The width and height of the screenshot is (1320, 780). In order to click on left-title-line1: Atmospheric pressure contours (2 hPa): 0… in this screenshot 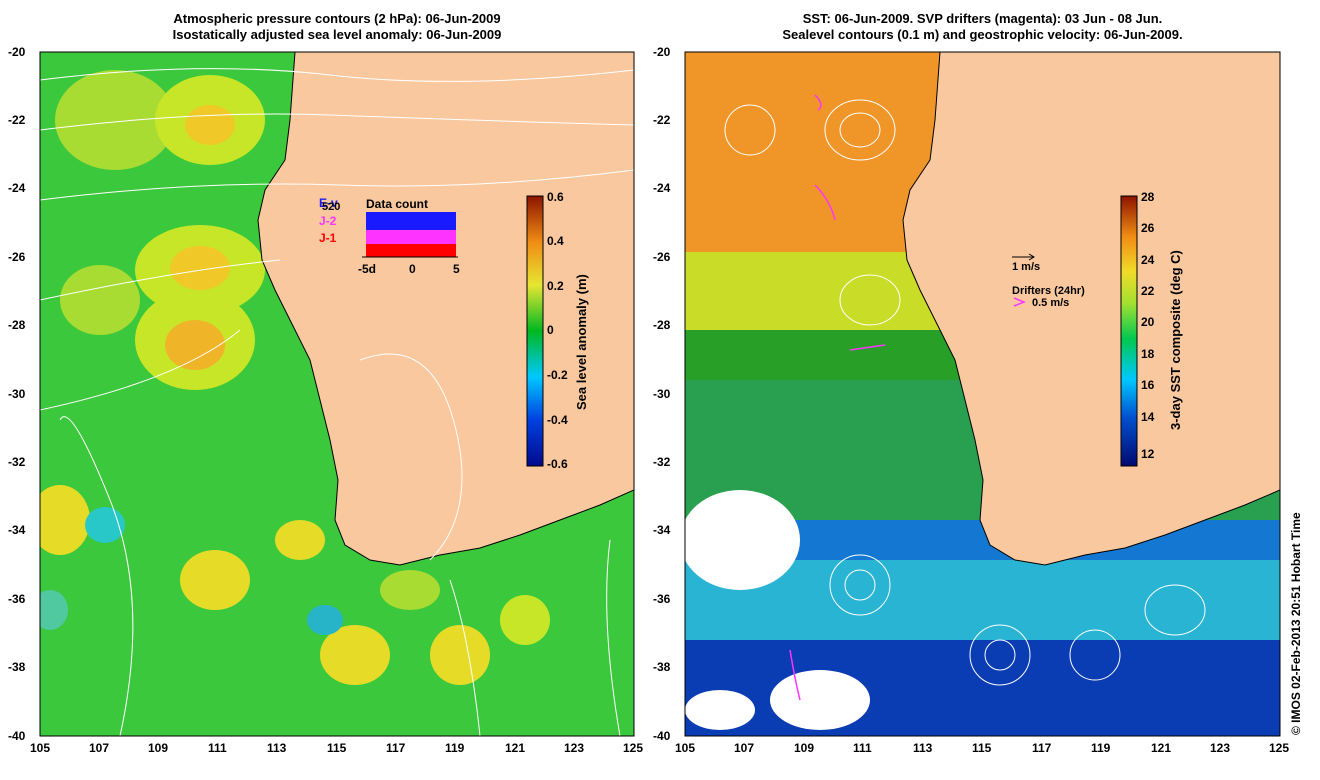, I will do `click(337, 18)`.